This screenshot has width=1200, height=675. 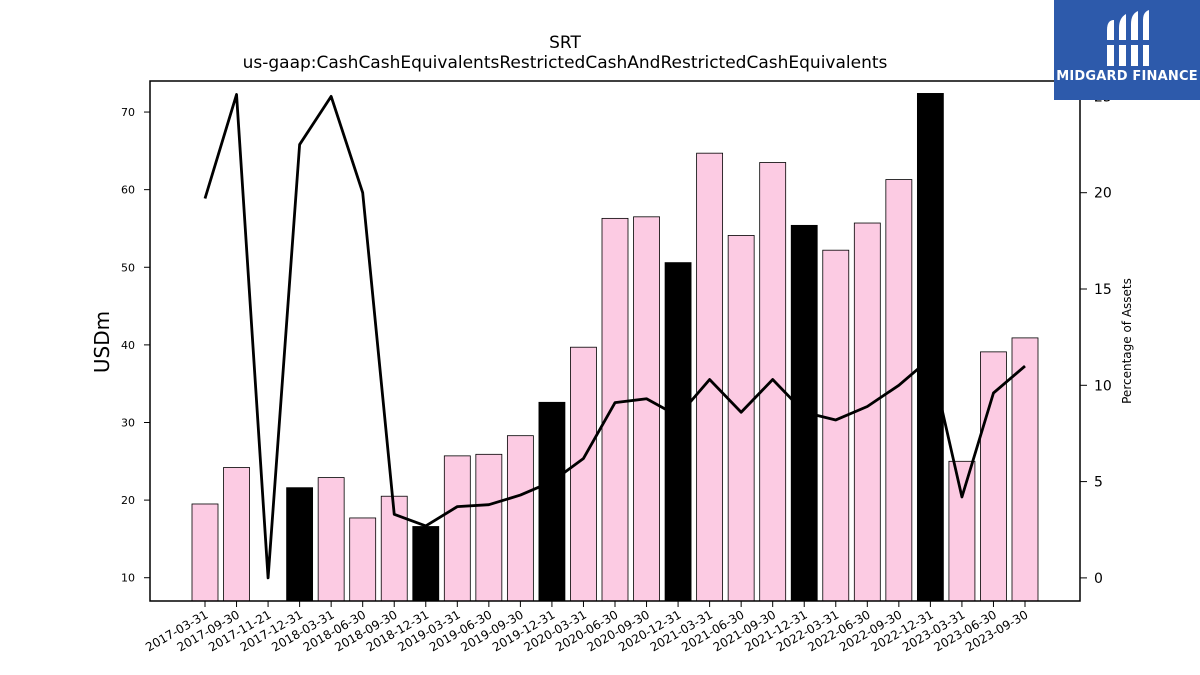 What do you see at coordinates (128, 190) in the screenshot?
I see `y-tick-label: 60` at bounding box center [128, 190].